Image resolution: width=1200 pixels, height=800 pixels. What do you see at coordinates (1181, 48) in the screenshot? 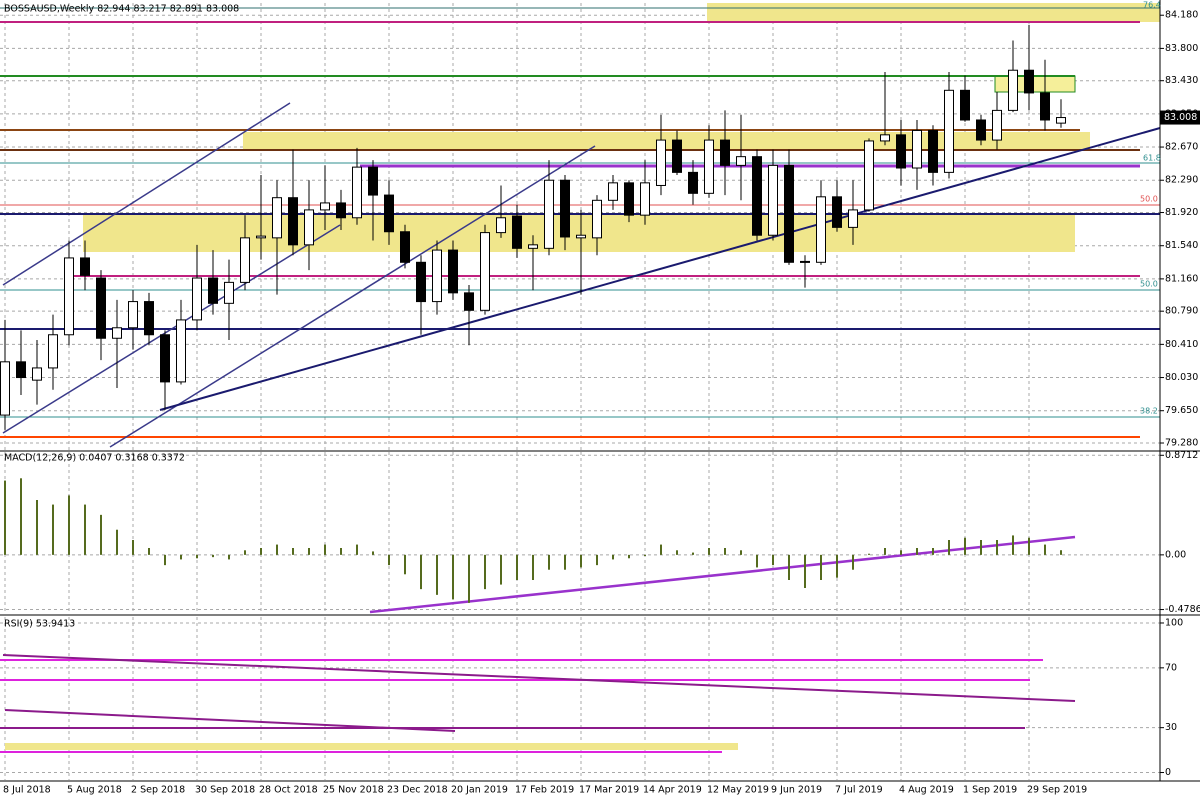
I see `y-tick-label: 83.800` at bounding box center [1181, 48].